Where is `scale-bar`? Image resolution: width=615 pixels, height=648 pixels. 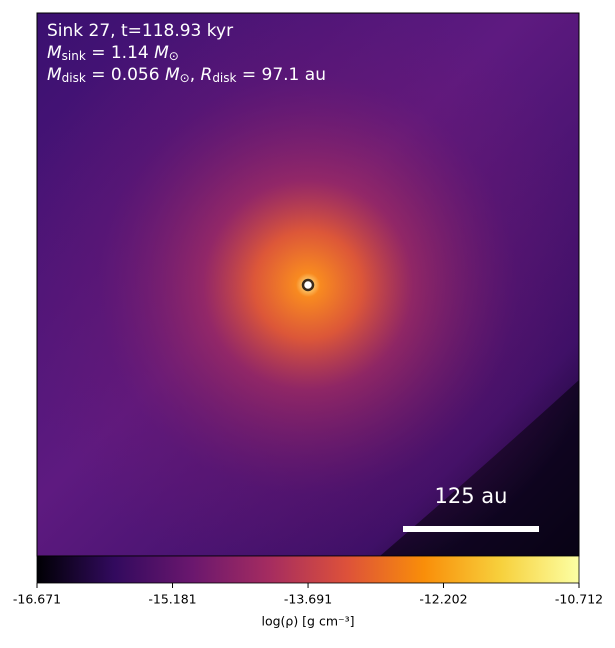
scale-bar is located at coordinates (471, 529).